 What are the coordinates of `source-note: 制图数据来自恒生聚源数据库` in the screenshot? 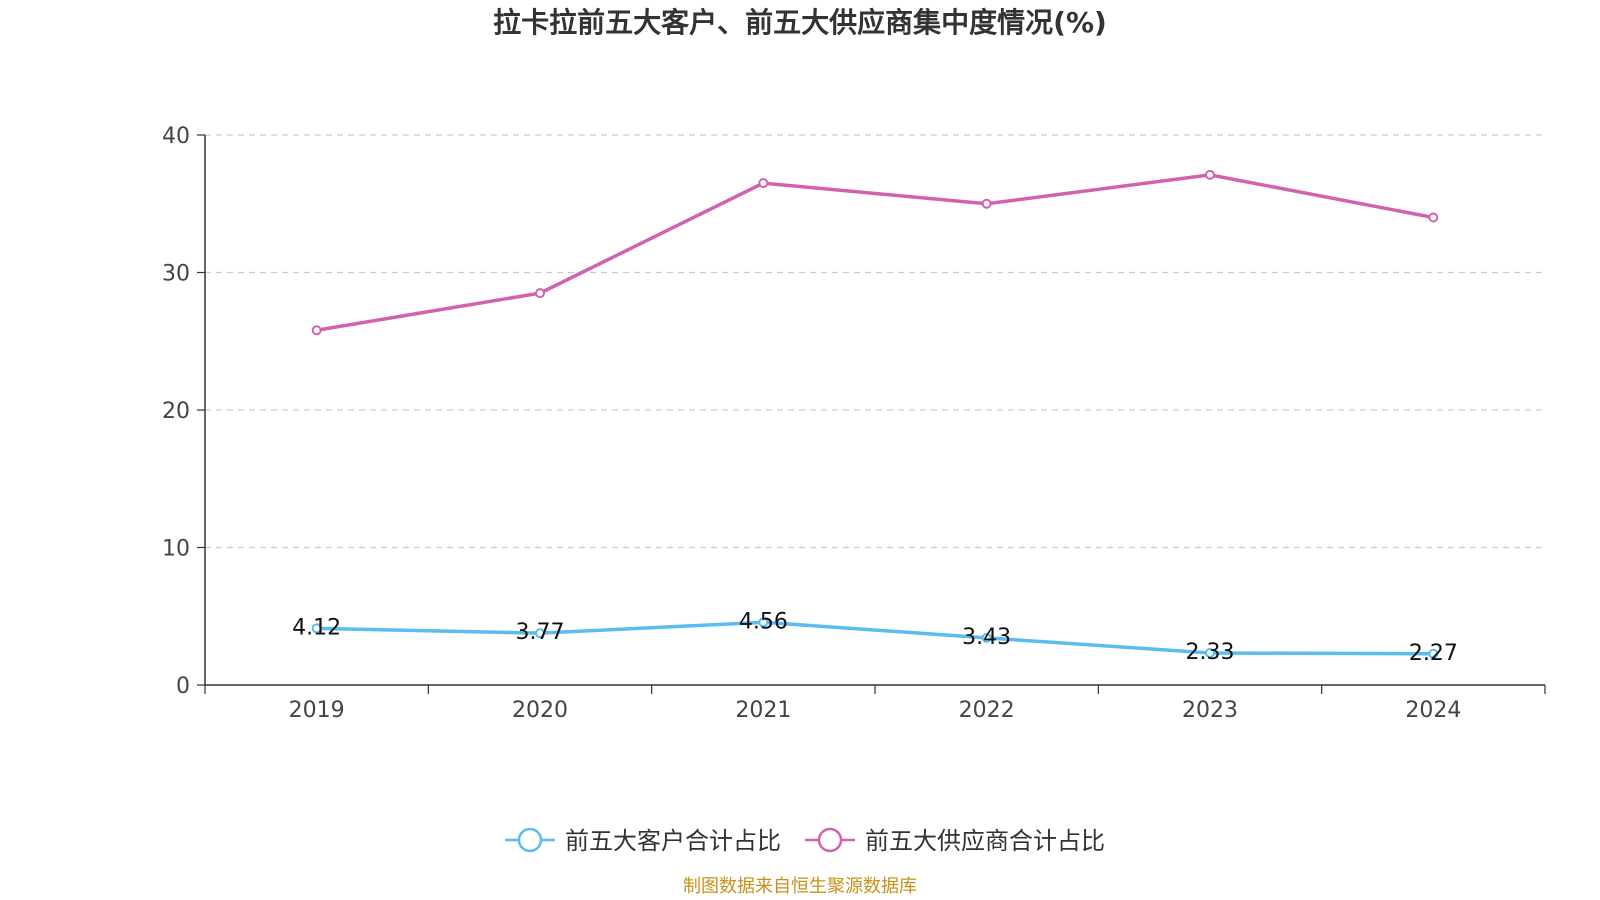 It's located at (800, 886).